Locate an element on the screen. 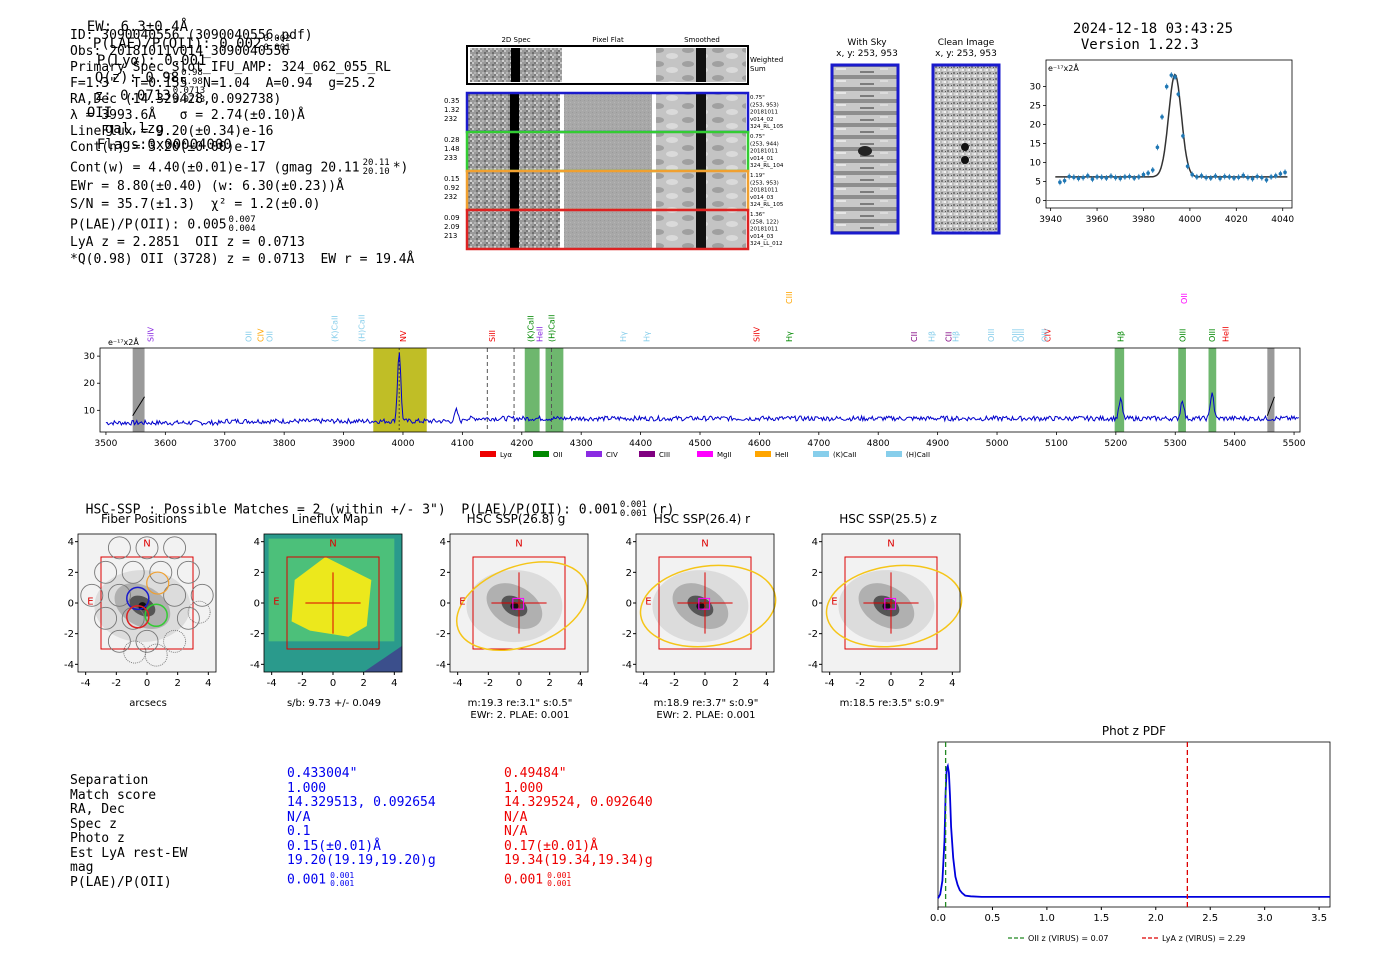  match-value-text: 0.1 is located at coordinates (299, 831).